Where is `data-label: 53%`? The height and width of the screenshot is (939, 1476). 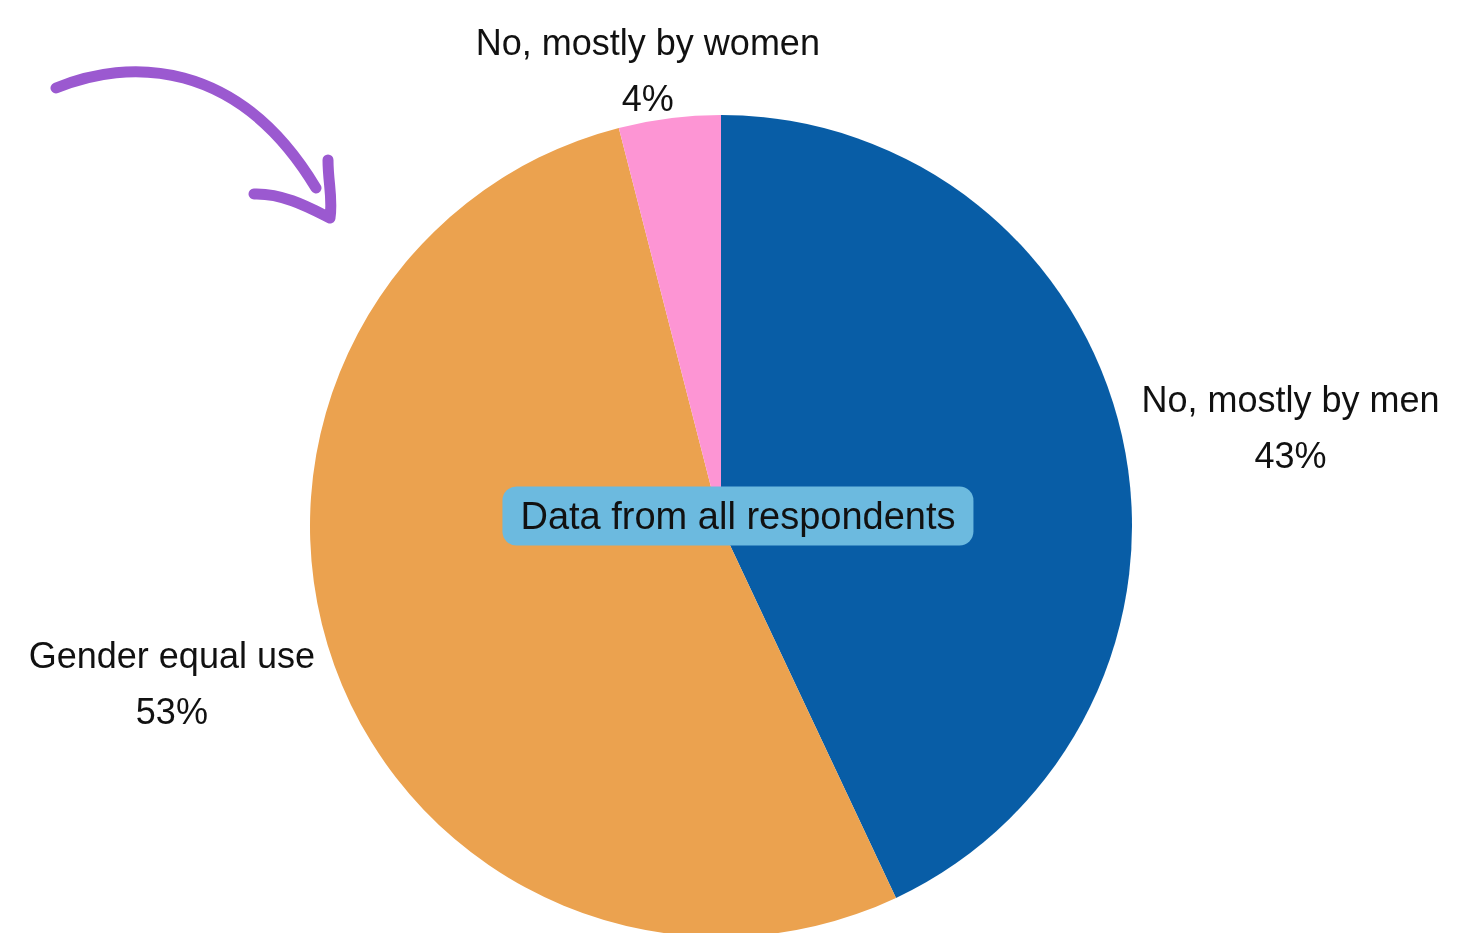
data-label: 53% is located at coordinates (171, 711).